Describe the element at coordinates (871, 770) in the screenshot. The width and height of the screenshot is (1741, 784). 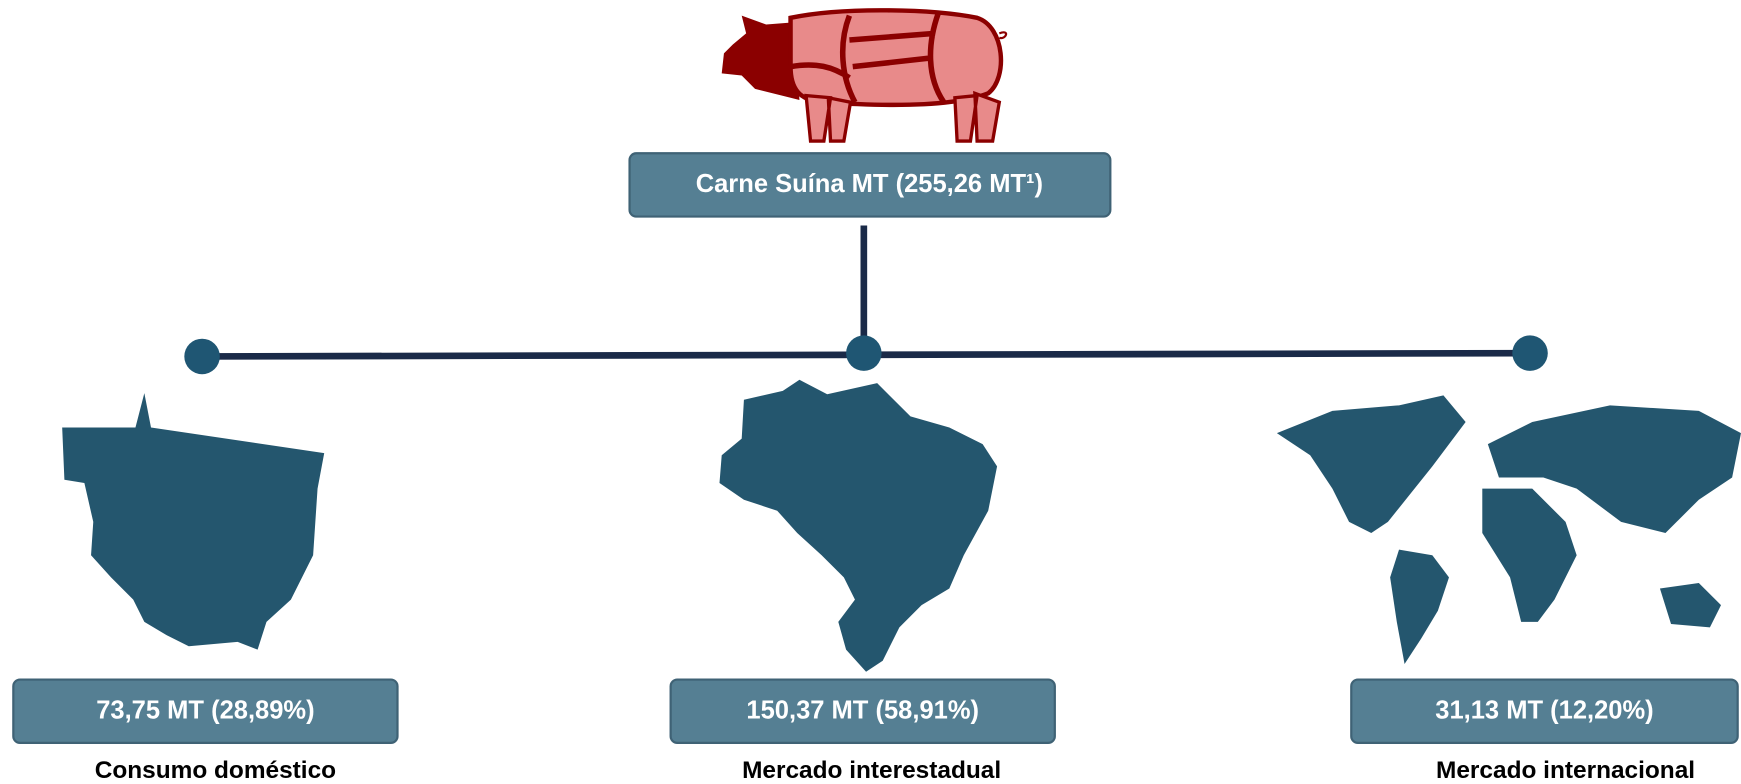
I see `branch-label: Mercado interestadual` at that location.